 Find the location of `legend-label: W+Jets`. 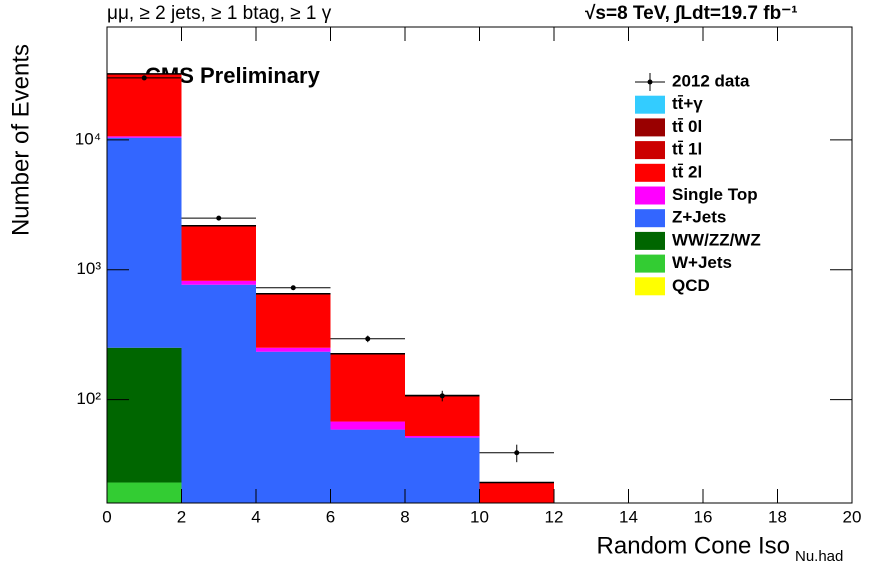

legend-label: W+Jets is located at coordinates (702, 262).